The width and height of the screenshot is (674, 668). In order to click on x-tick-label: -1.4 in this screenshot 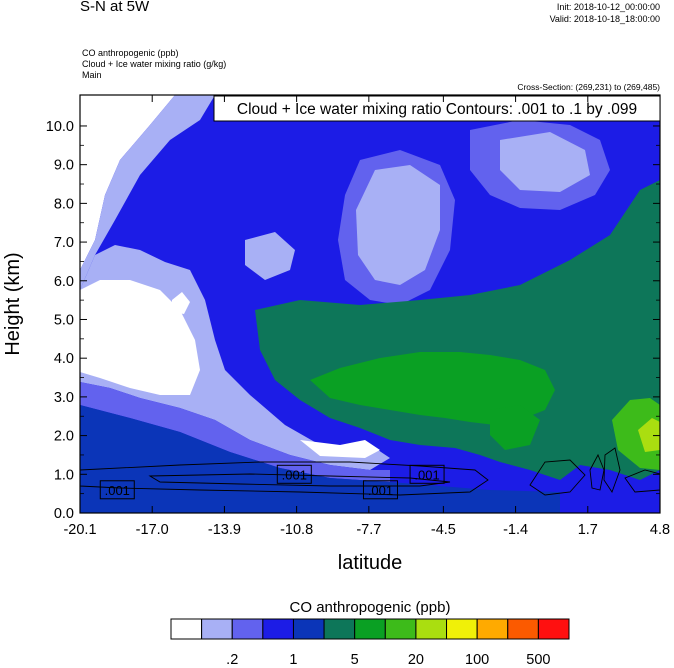, I will do `click(515, 530)`.